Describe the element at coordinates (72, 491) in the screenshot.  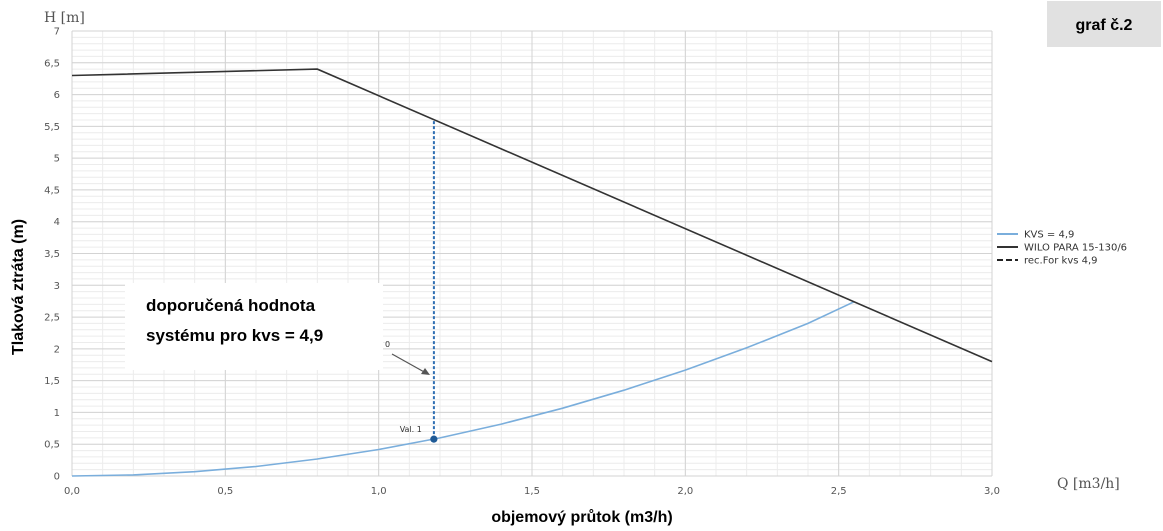
I see `x-tick-label: 0,0` at that location.